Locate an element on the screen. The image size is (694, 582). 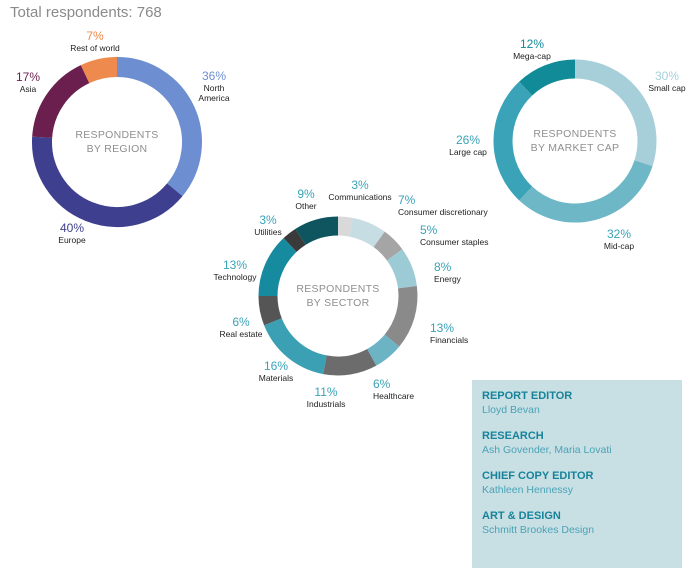
slice-percent: 8% is located at coordinates (443, 267).